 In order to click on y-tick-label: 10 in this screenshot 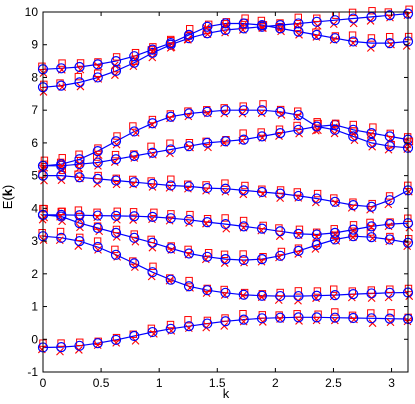, I will do `click(32, 12)`.